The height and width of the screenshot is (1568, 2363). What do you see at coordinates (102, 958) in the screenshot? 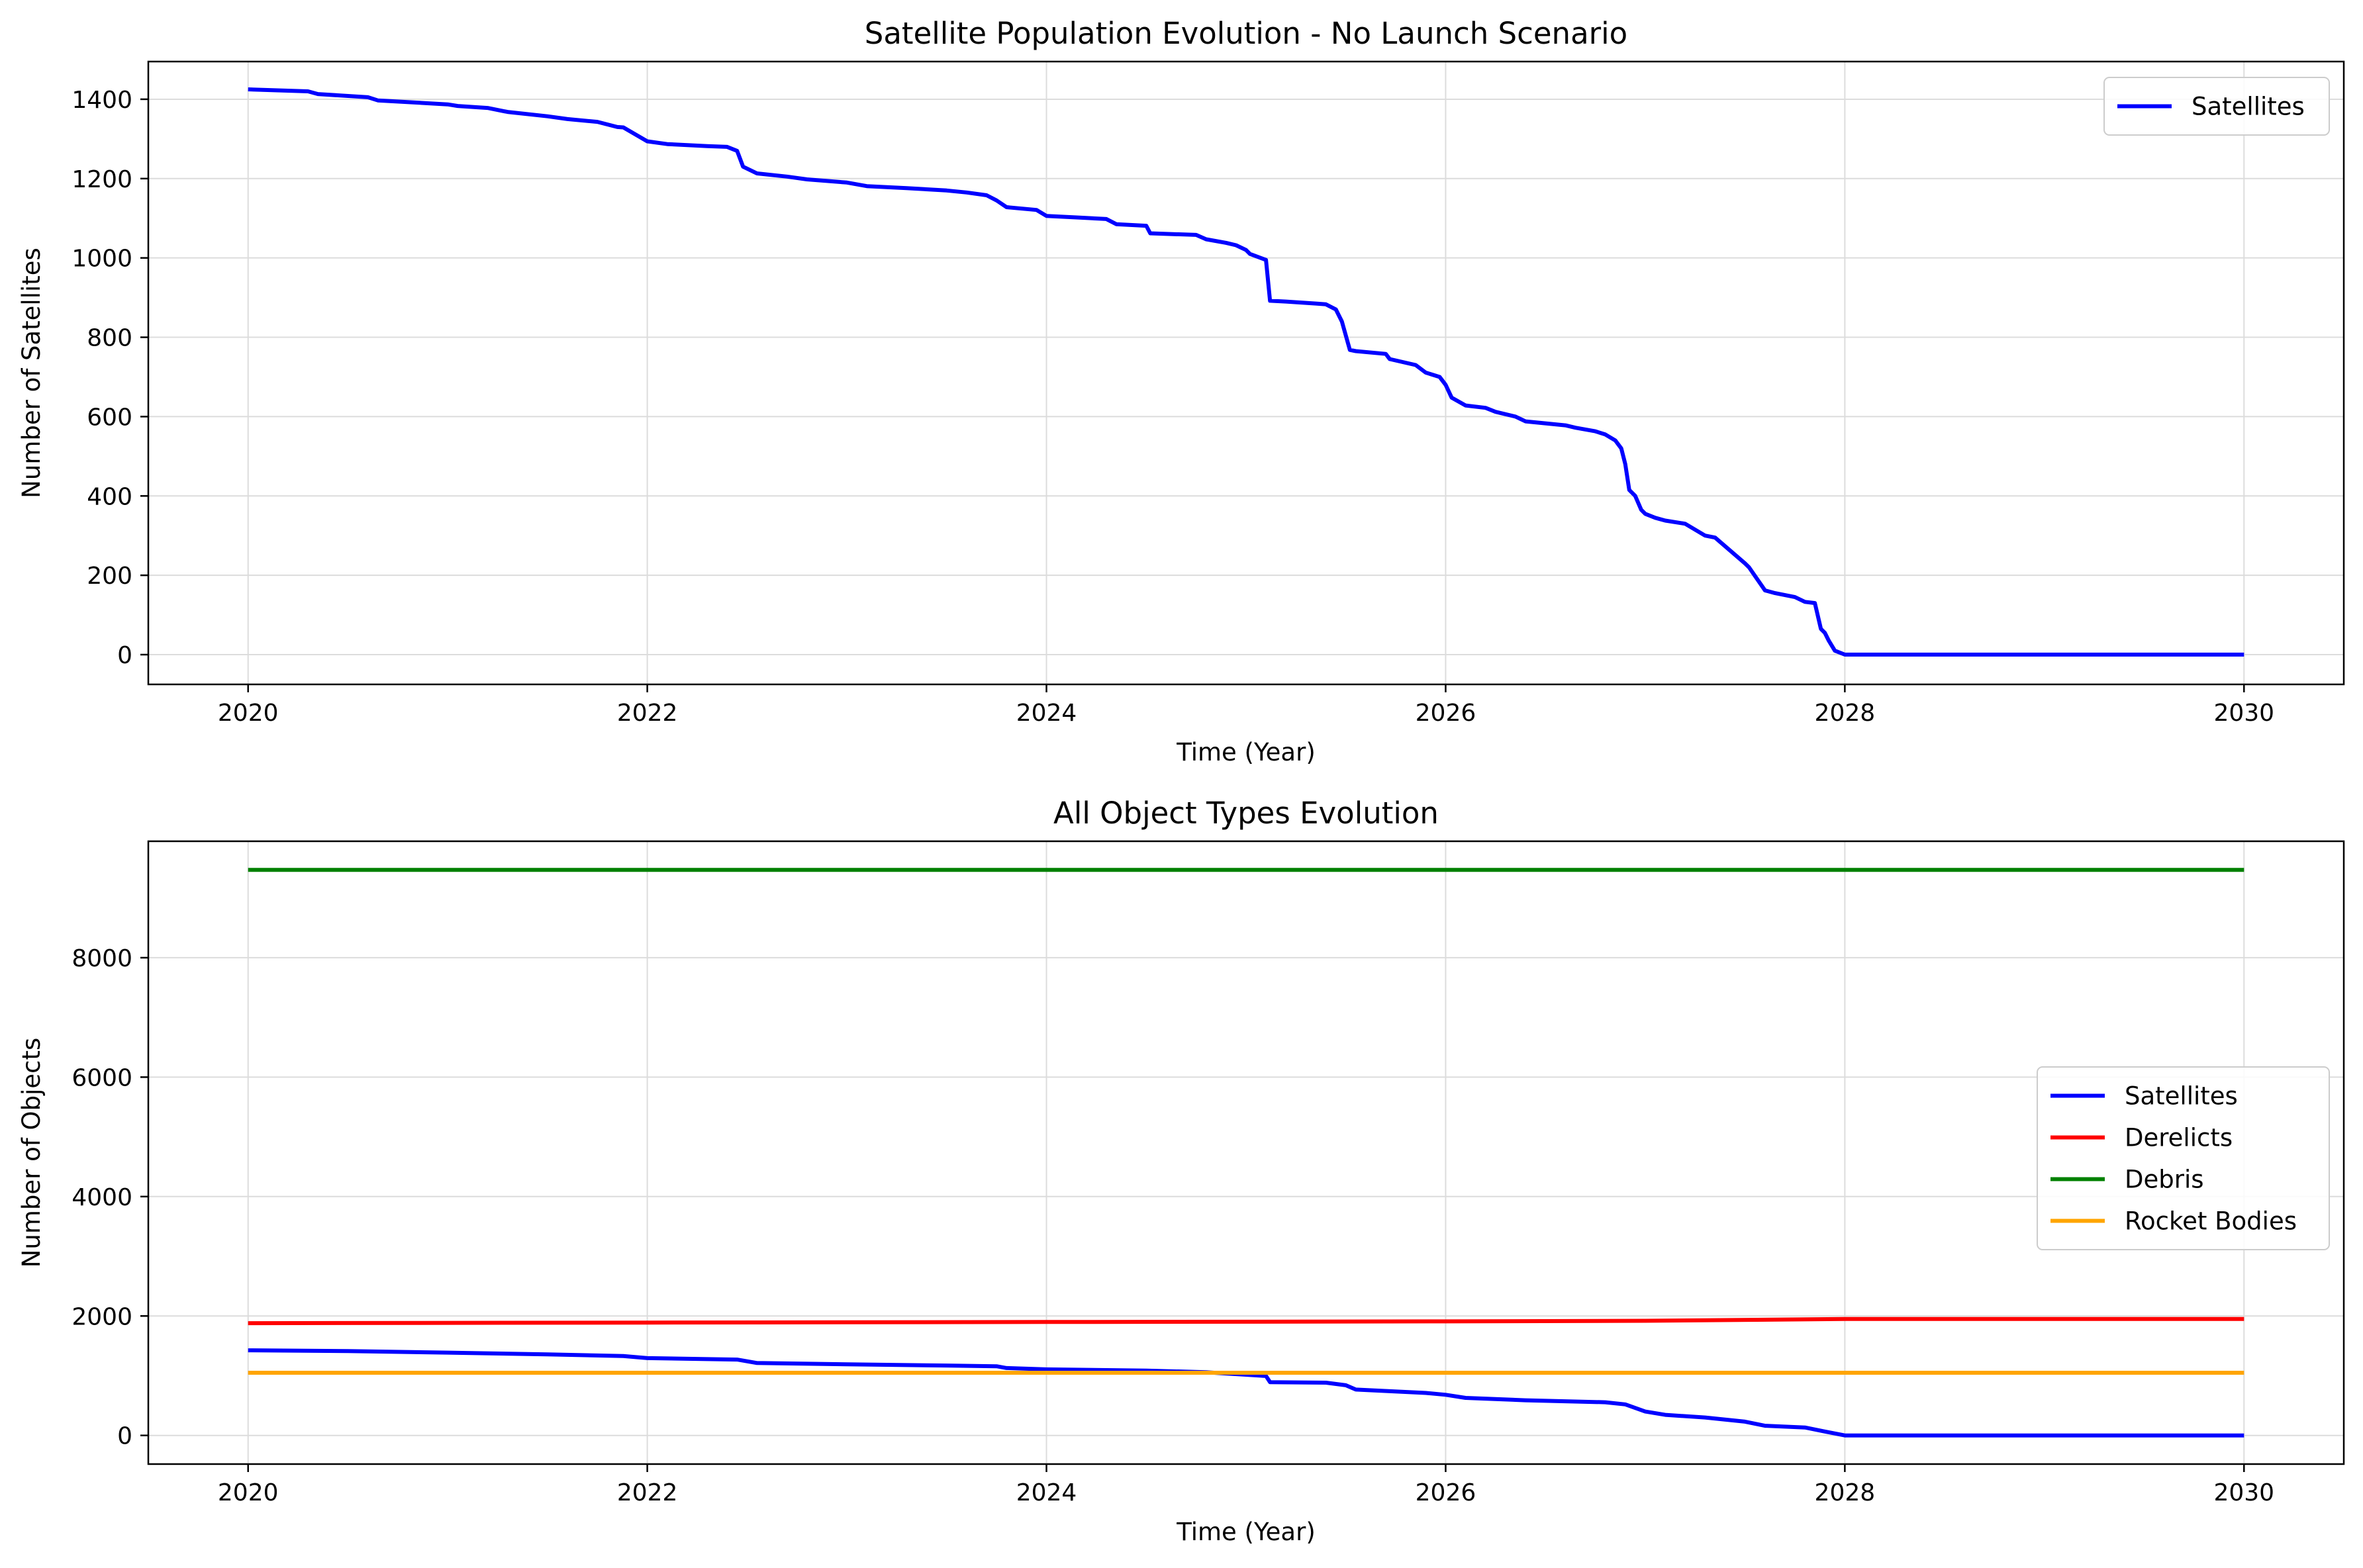
I see `y-tick-label: 8000` at bounding box center [102, 958].